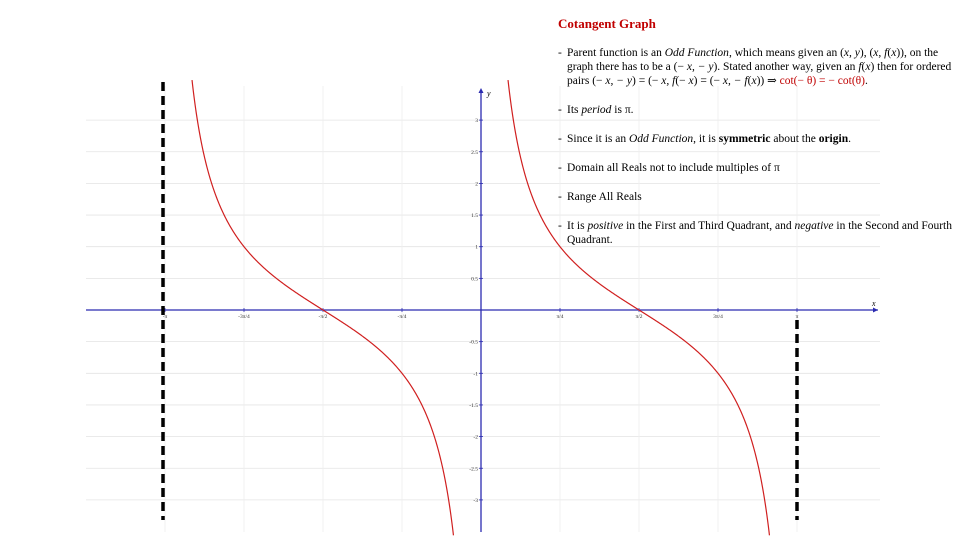 The height and width of the screenshot is (540, 960). I want to click on y-tick-label: -0.5, so click(473, 343).